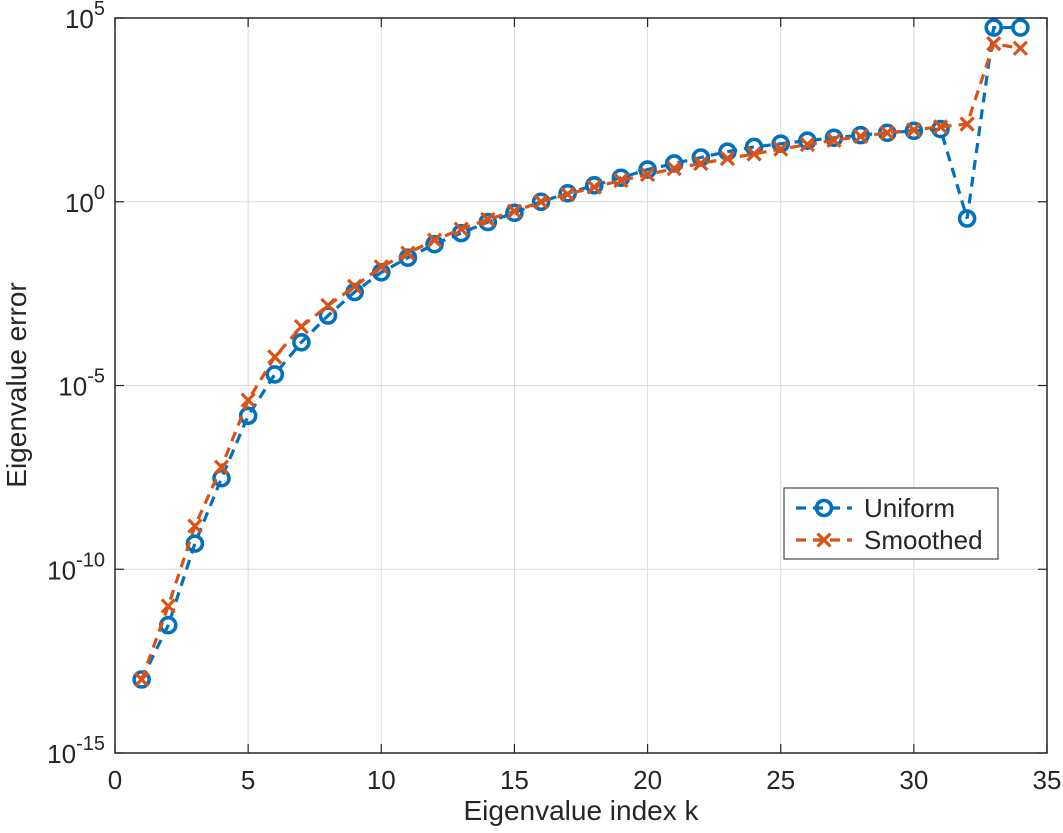  What do you see at coordinates (647, 780) in the screenshot?
I see `x-tick-label: 20` at bounding box center [647, 780].